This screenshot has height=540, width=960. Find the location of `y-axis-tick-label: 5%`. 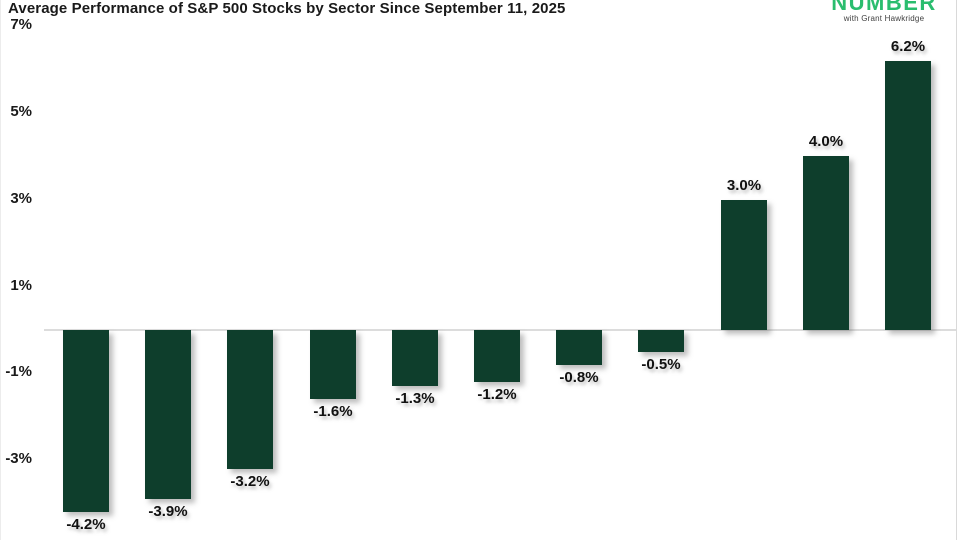

y-axis-tick-label: 5% is located at coordinates (21, 111).